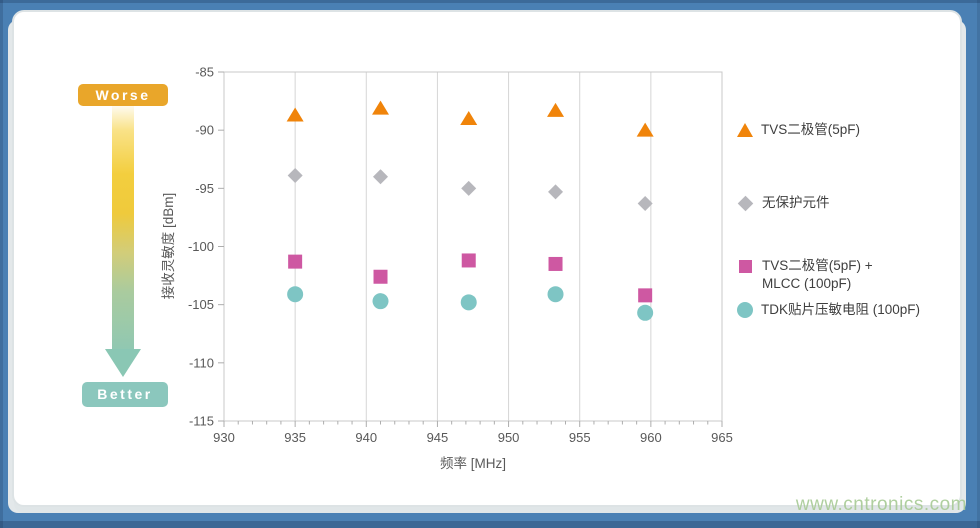  What do you see at coordinates (204, 188) in the screenshot?
I see `y-tick-label: -95` at bounding box center [204, 188].